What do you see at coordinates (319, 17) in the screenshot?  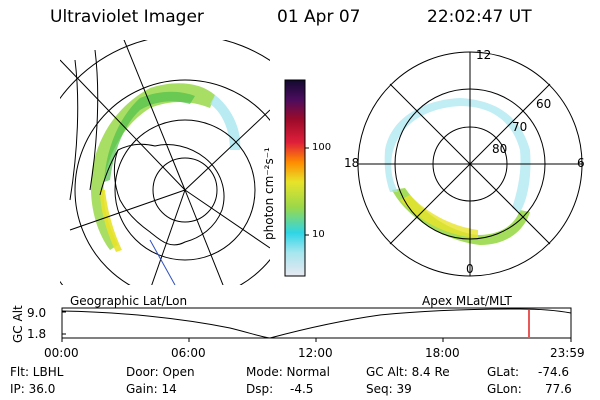 I see `date-label: 01 Apr 07` at bounding box center [319, 17].